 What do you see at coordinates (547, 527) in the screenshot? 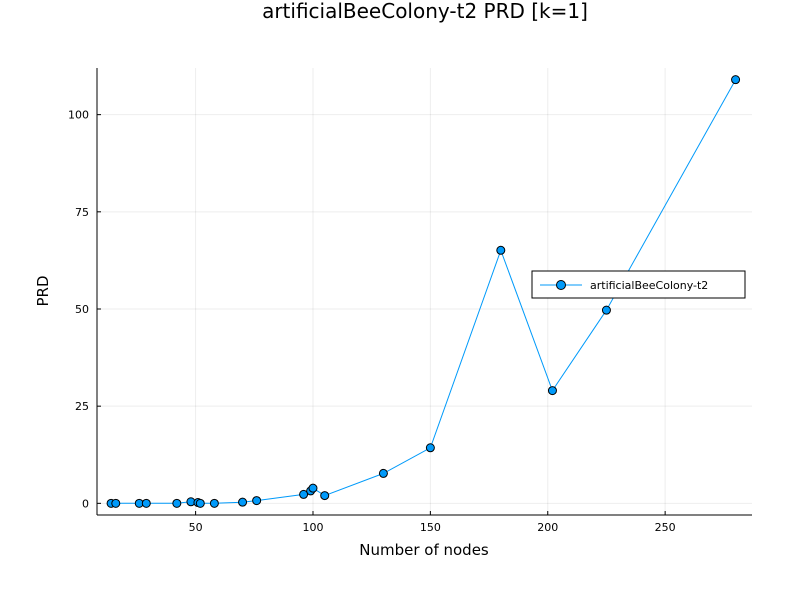
I see `x-tick-label: 200` at bounding box center [547, 527].